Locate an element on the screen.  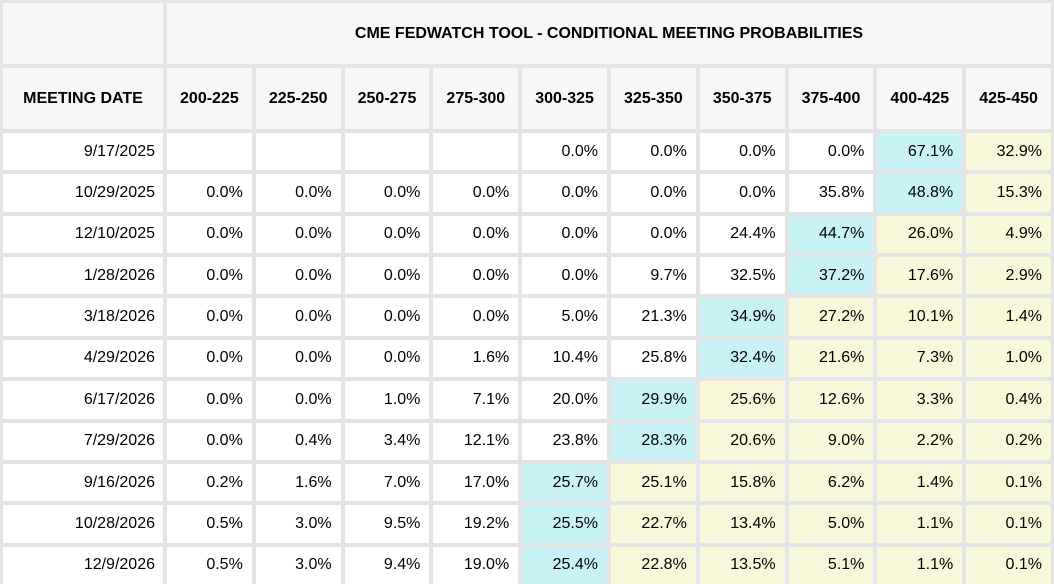
probability-cell: 13.4% is located at coordinates (742, 524).